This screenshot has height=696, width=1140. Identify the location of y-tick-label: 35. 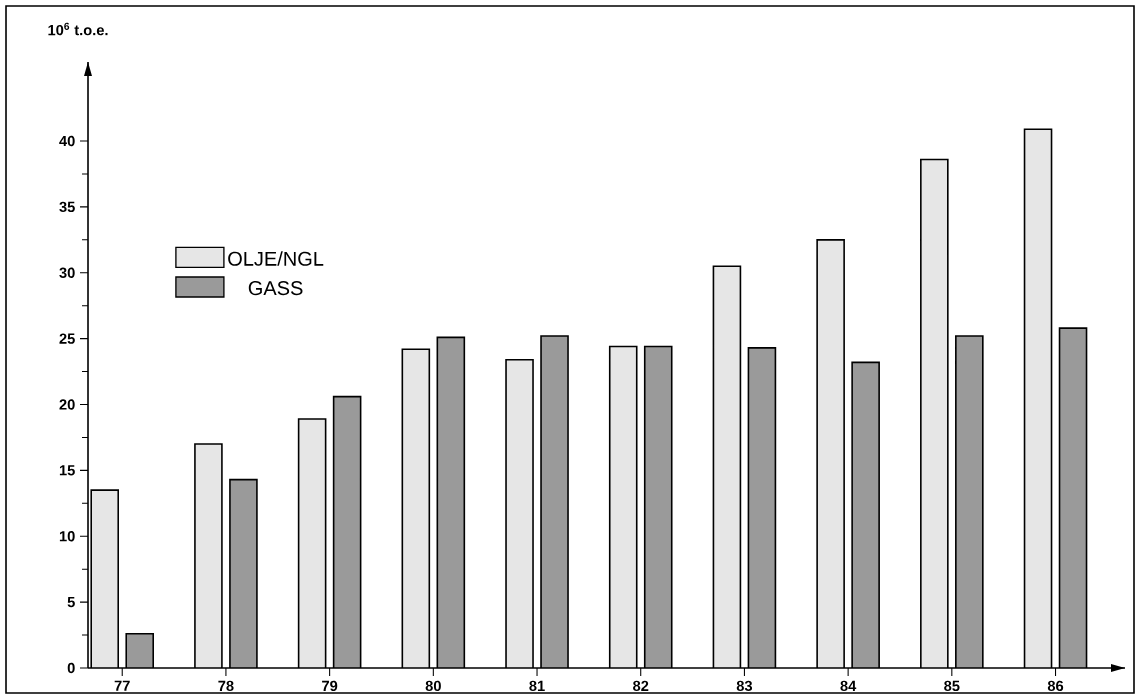
(67, 207).